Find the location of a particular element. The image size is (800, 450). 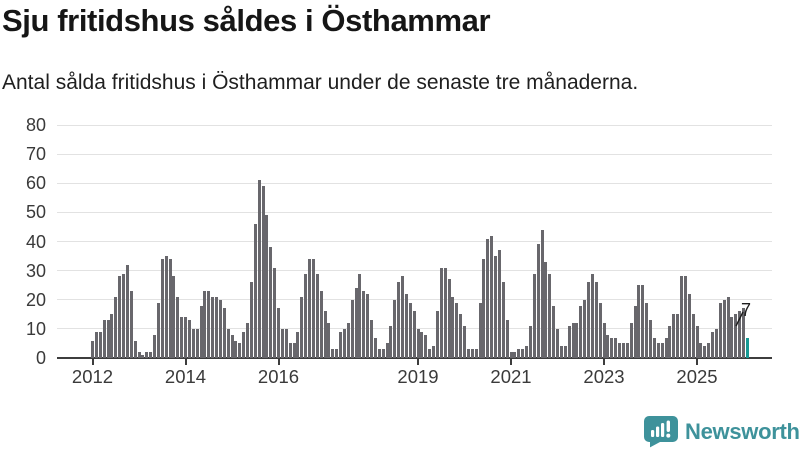

y-axis-label: 40 is located at coordinates (35, 241).